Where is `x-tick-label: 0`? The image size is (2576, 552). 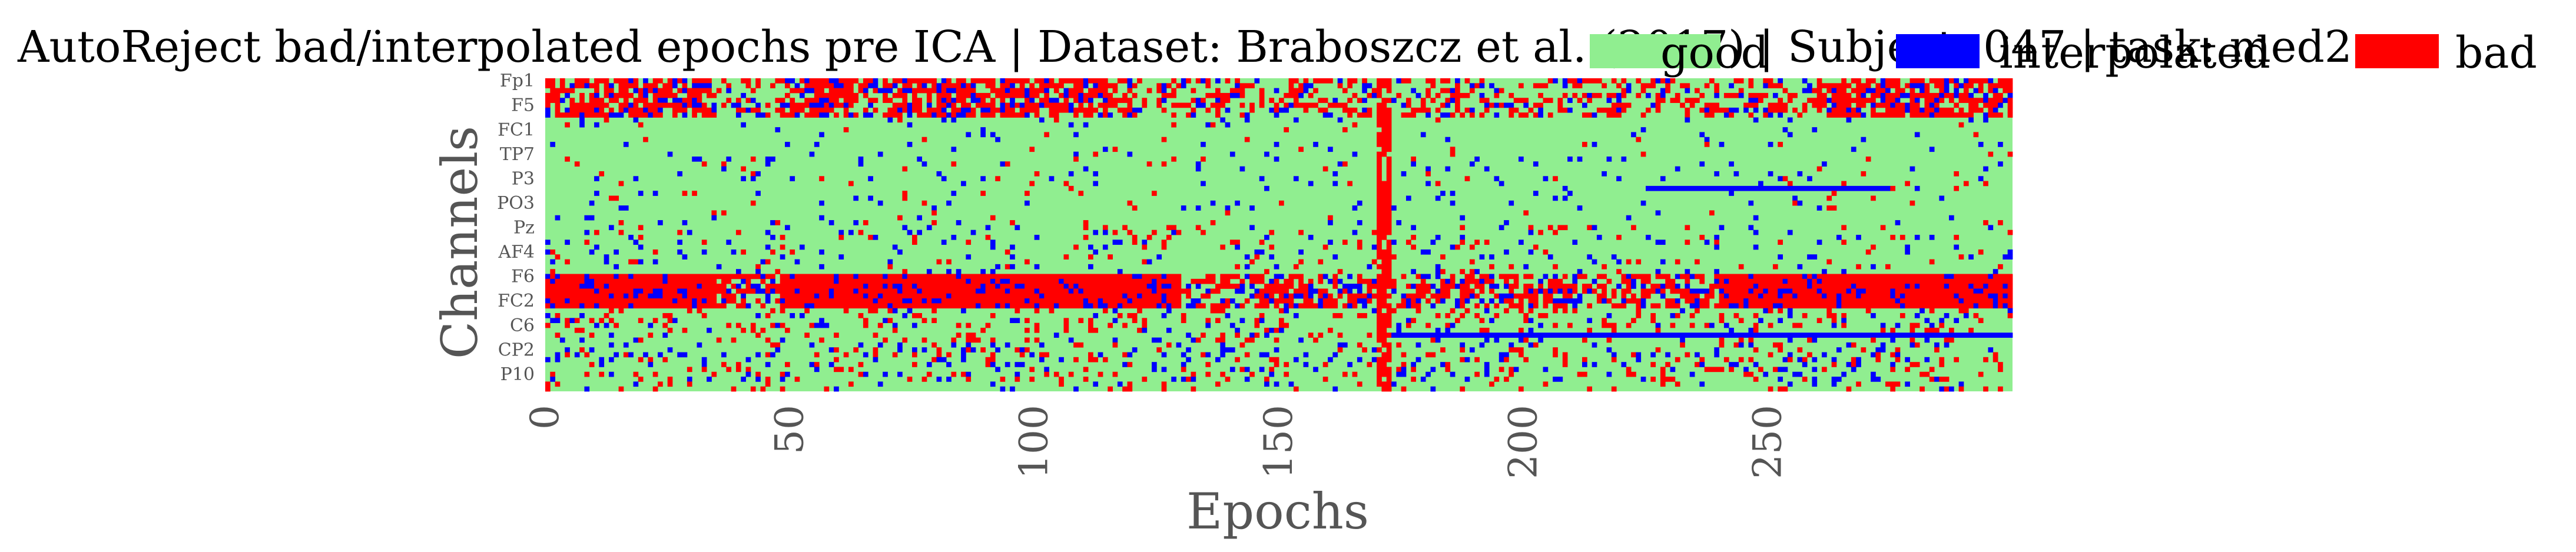
x-tick-label: 0 is located at coordinates (545, 417).